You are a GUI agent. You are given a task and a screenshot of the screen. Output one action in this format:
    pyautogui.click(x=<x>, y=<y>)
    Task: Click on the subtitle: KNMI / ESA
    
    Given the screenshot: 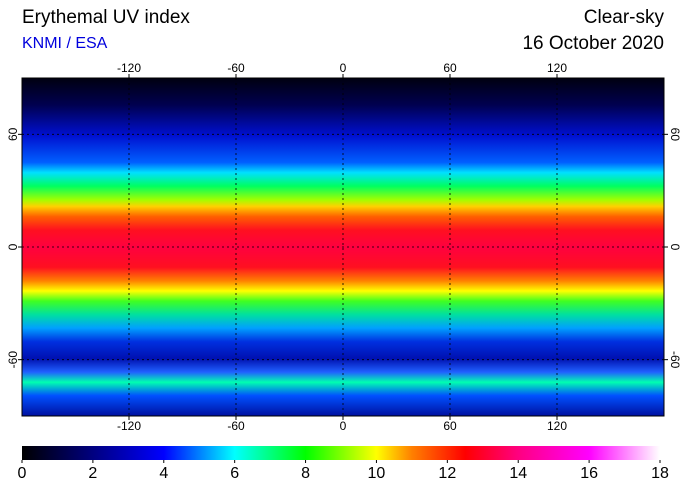 What is the action you would take?
    pyautogui.click(x=65, y=43)
    